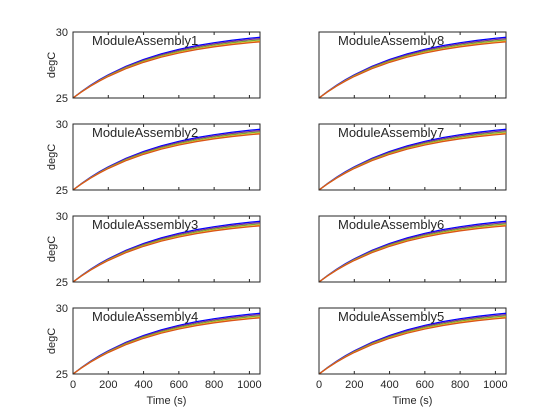 The height and width of the screenshot is (420, 560). I want to click on panel-2: 25 30 ModuleAssembly2 degC, so click(153, 158).